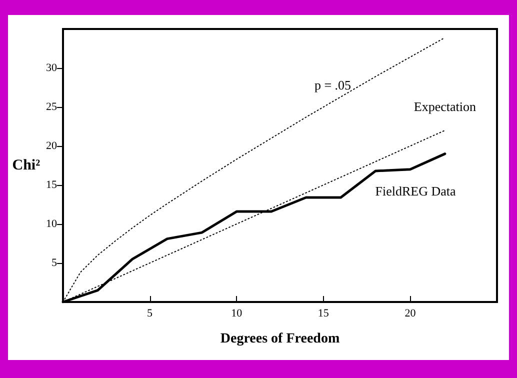 Image resolution: width=517 pixels, height=378 pixels. Describe the element at coordinates (150, 314) in the screenshot. I see `x-tick-label: 5` at that location.